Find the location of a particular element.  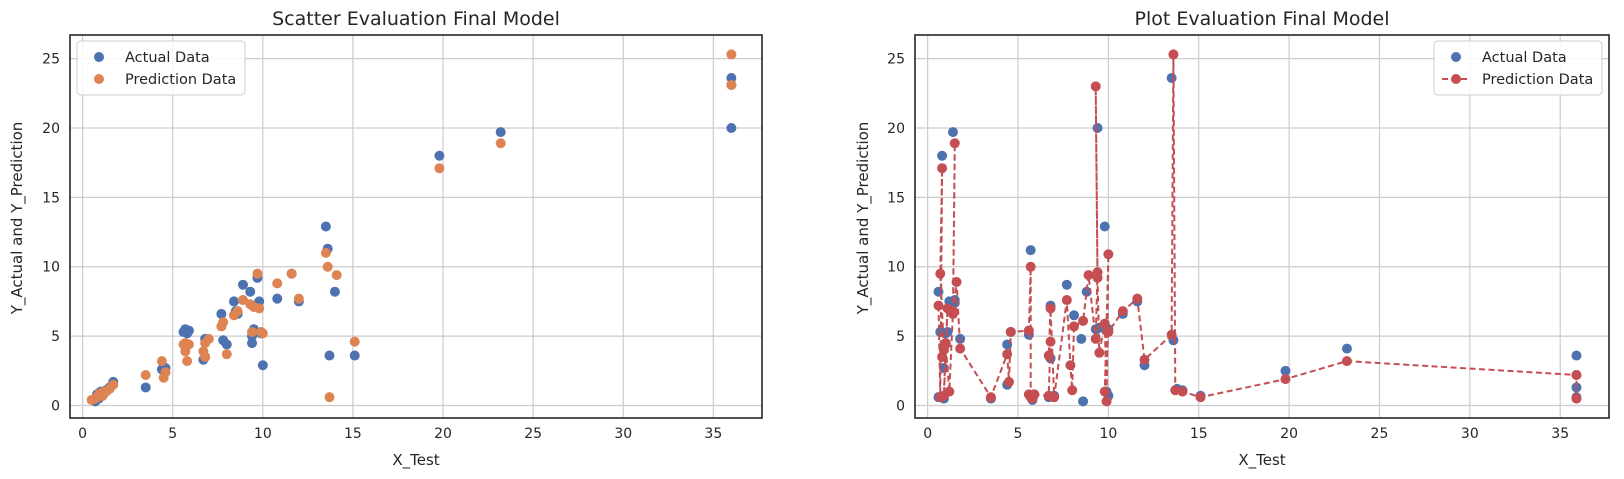

legend-box is located at coordinates (1518, 68).